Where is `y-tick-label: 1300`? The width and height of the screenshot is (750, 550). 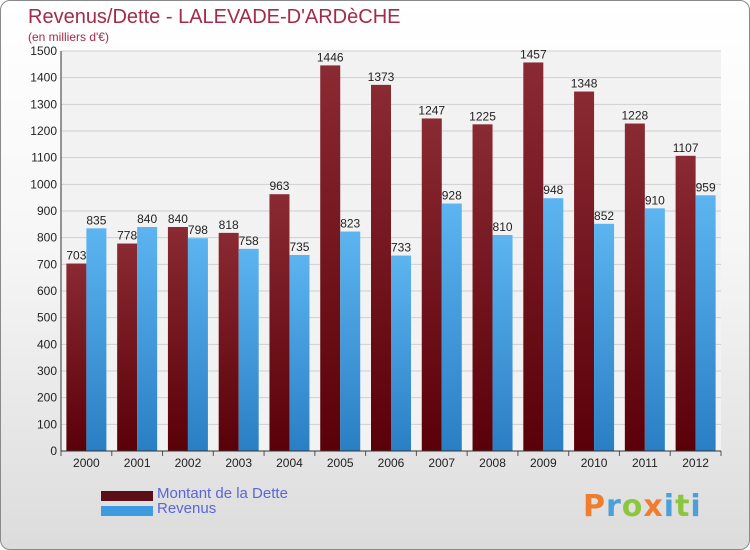
y-tick-label: 1300 is located at coordinates (43, 104).